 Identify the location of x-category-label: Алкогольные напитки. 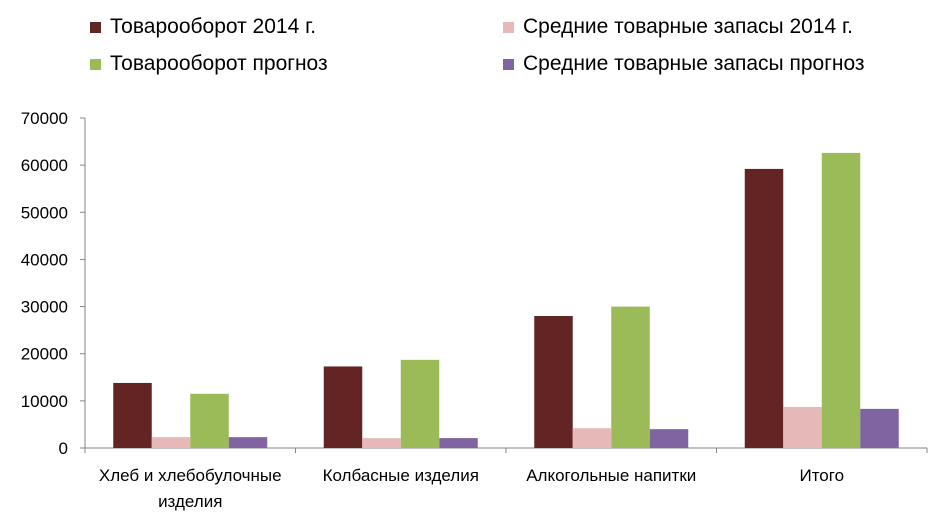
(611, 475).